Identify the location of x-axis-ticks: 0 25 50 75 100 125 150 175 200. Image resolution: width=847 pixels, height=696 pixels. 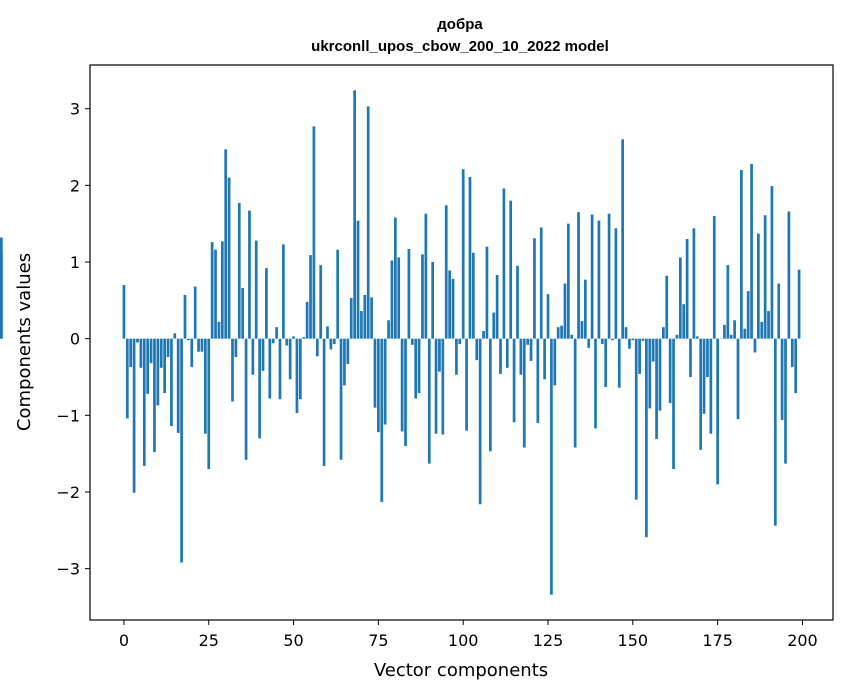
(468, 635).